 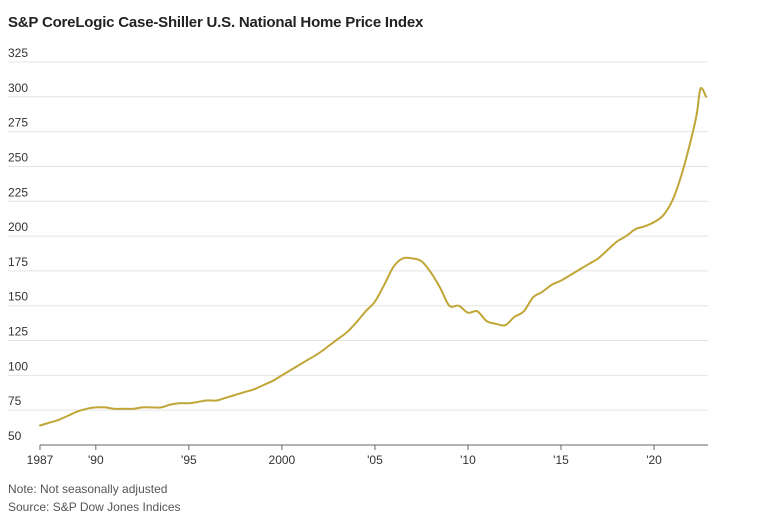 I want to click on y-tick-label: 200, so click(x=18, y=227).